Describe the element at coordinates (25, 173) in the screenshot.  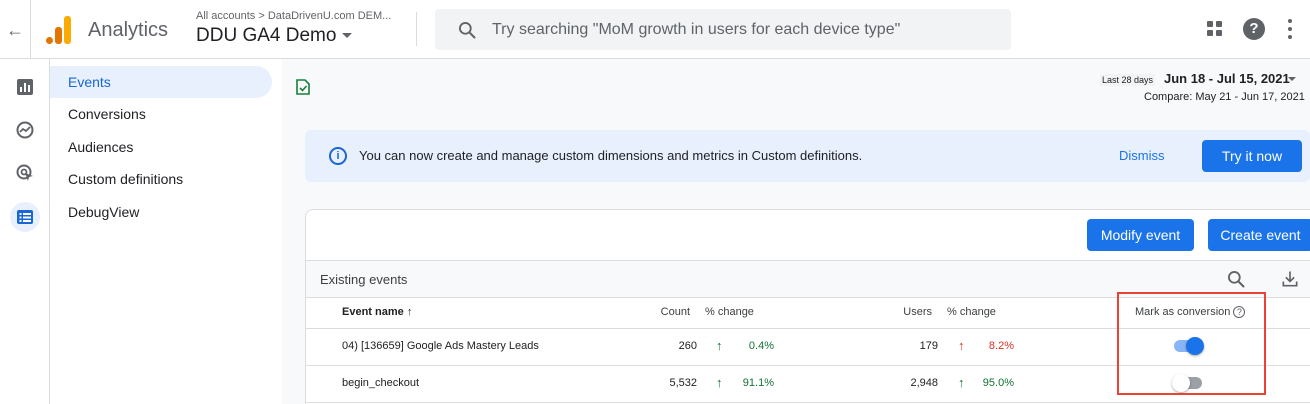
I see `advertising-icon` at that location.